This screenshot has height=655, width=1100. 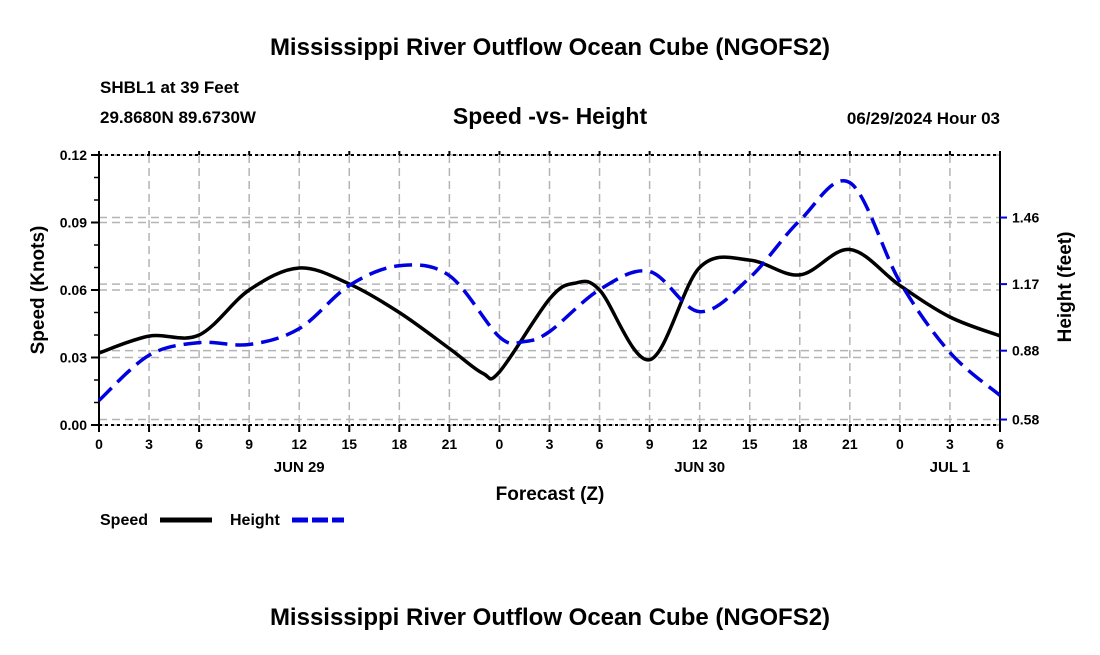 What do you see at coordinates (73, 358) in the screenshot?
I see `y-tick-label: 0.03` at bounding box center [73, 358].